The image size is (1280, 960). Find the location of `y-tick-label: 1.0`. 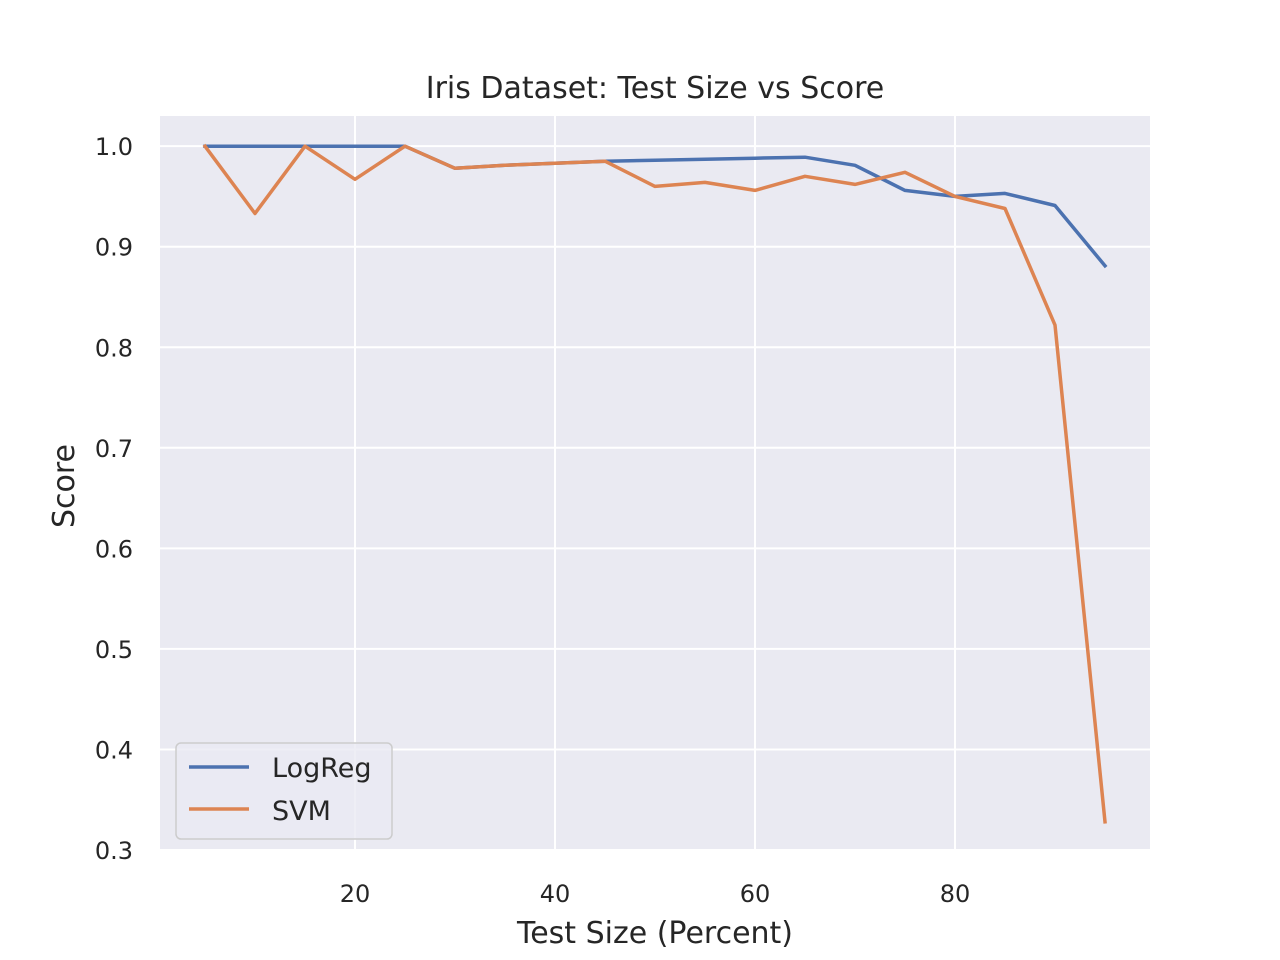

y-tick-label: 1.0 is located at coordinates (114, 147).